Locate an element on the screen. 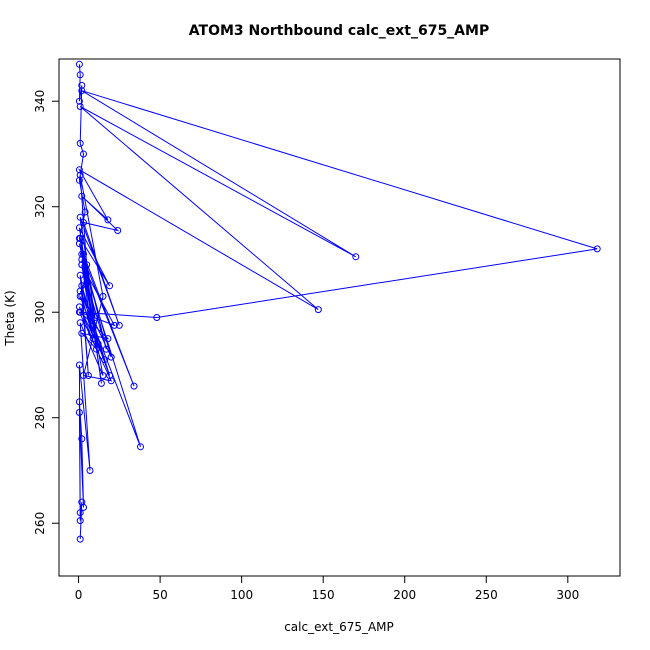 The image size is (650, 650). y-tick-label: 300 is located at coordinates (40, 312).